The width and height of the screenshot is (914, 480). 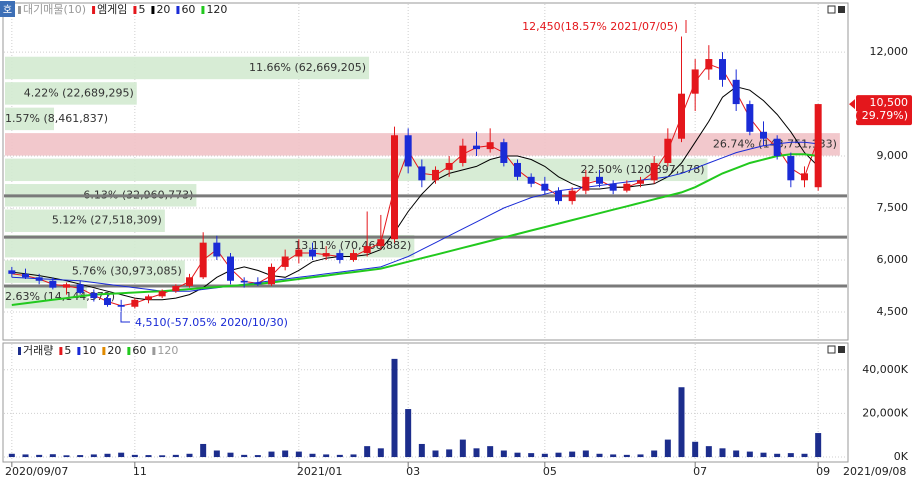 I want to click on legend-label: 10, so click(x=89, y=350).